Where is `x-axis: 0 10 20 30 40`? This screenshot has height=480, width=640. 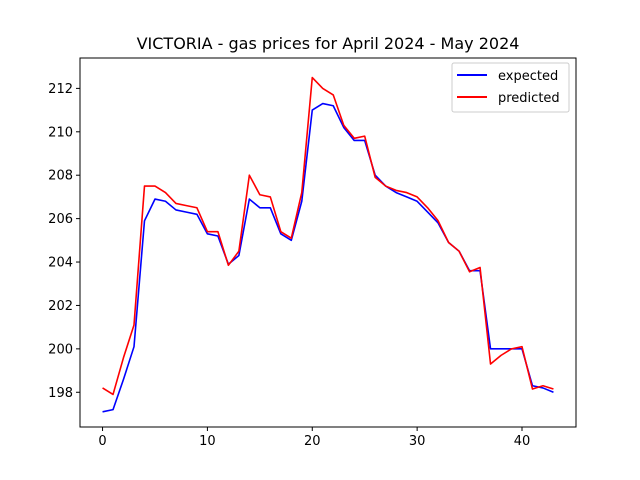
x-axis: 0 10 20 30 40 is located at coordinates (314, 438).